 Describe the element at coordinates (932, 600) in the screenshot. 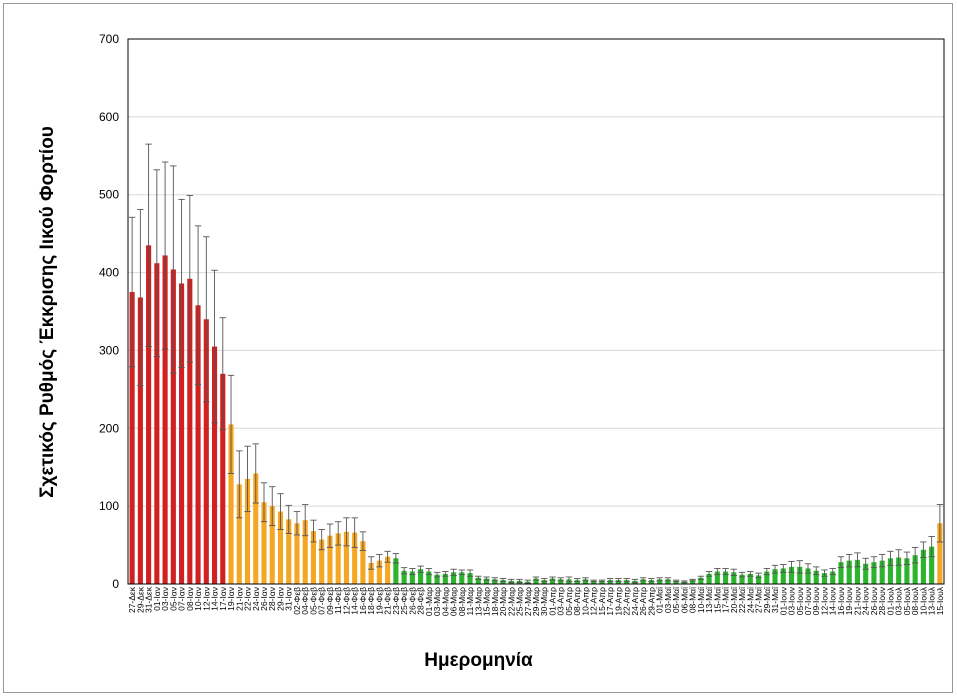

I see `x-tick-label: 13-Ιουλ` at that location.